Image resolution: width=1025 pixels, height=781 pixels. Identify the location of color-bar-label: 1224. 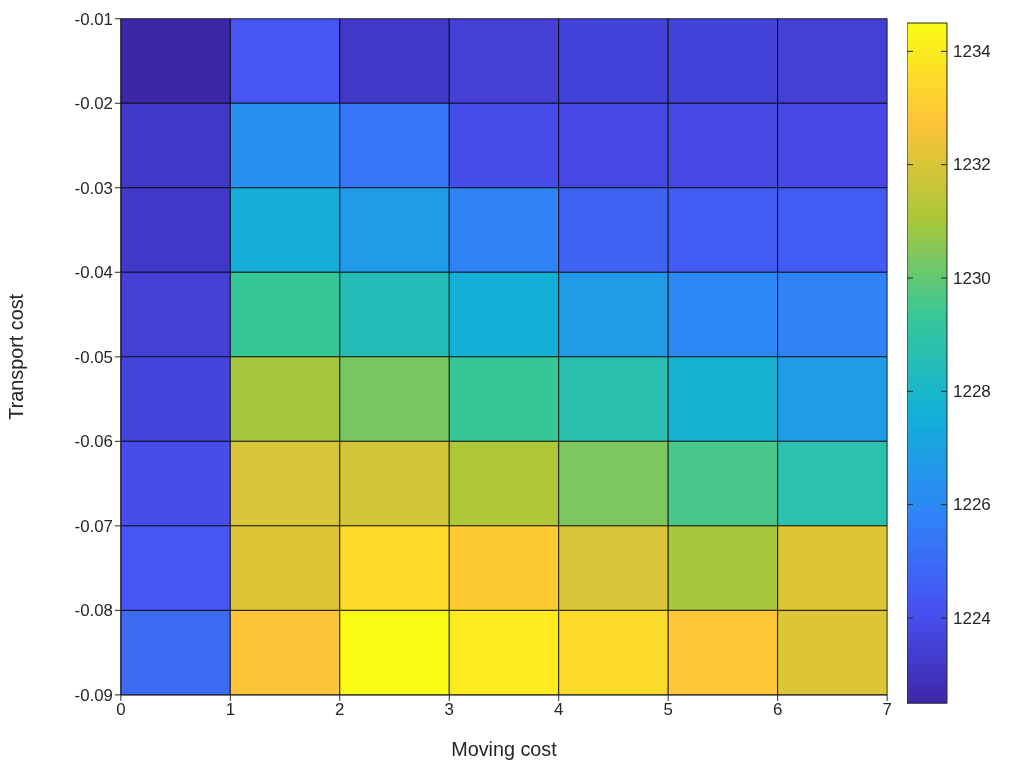
(972, 618).